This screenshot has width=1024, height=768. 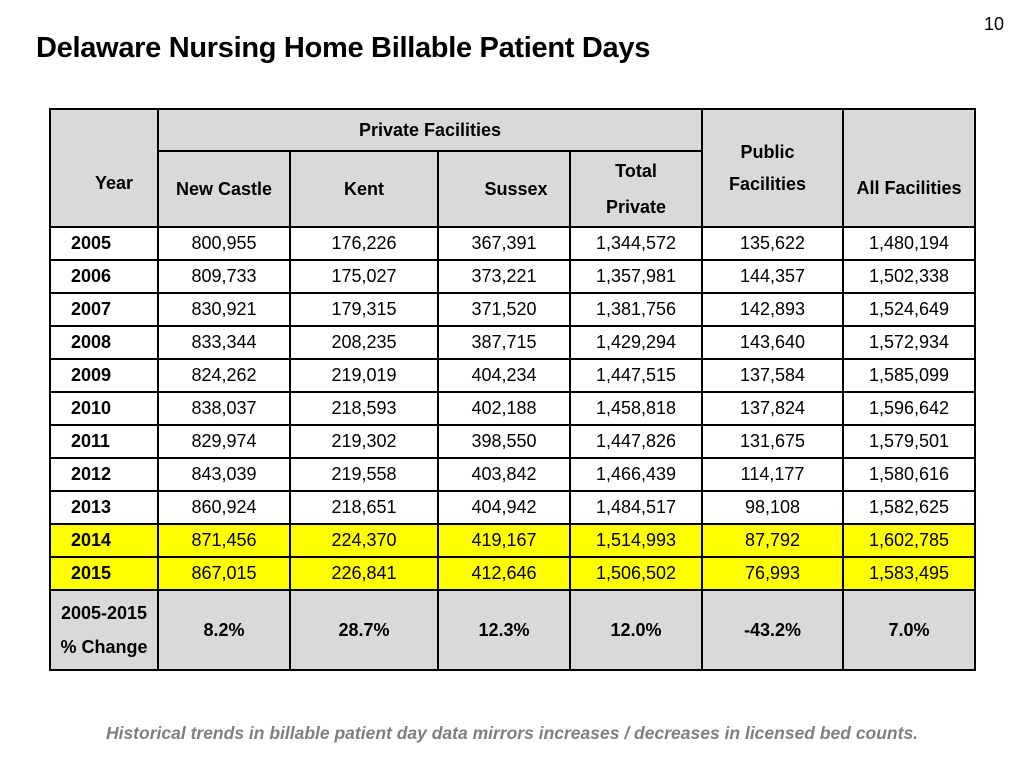 What do you see at coordinates (773, 276) in the screenshot?
I see `public-cell: 144,357` at bounding box center [773, 276].